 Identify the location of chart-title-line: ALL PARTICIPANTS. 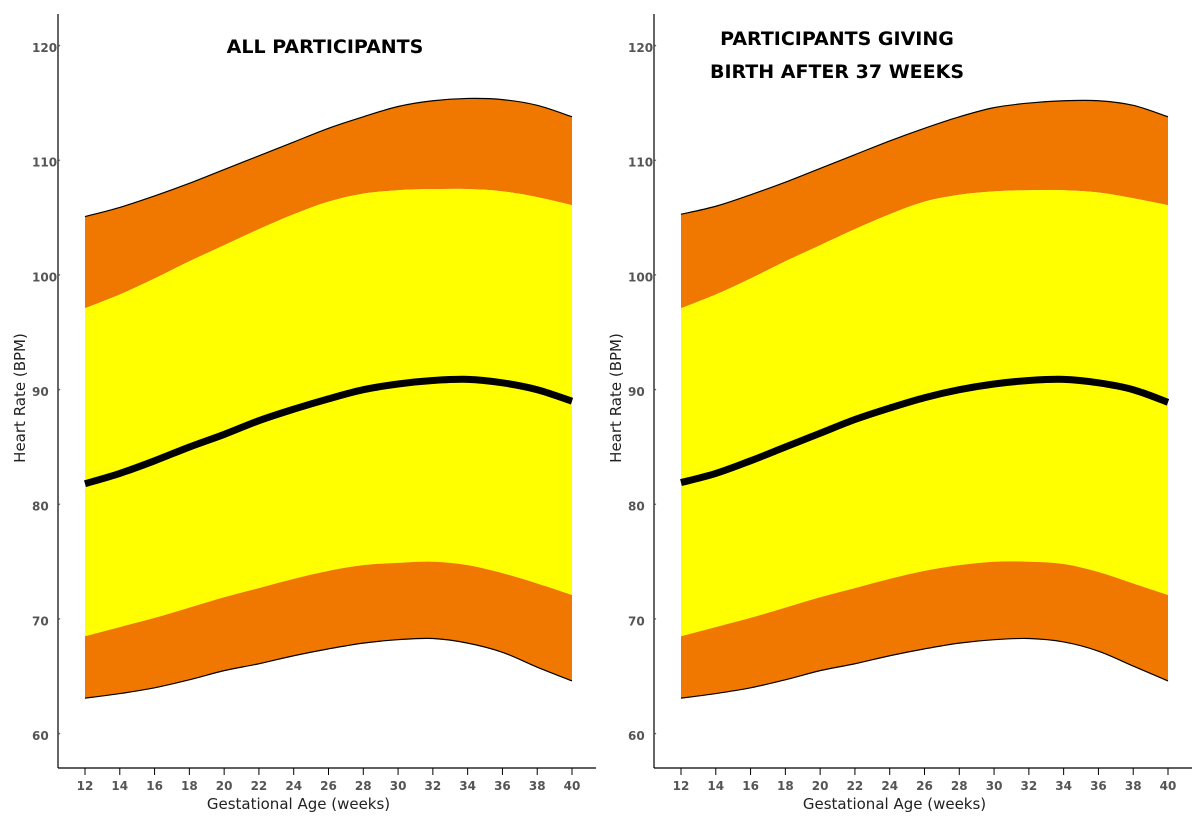
(325, 47).